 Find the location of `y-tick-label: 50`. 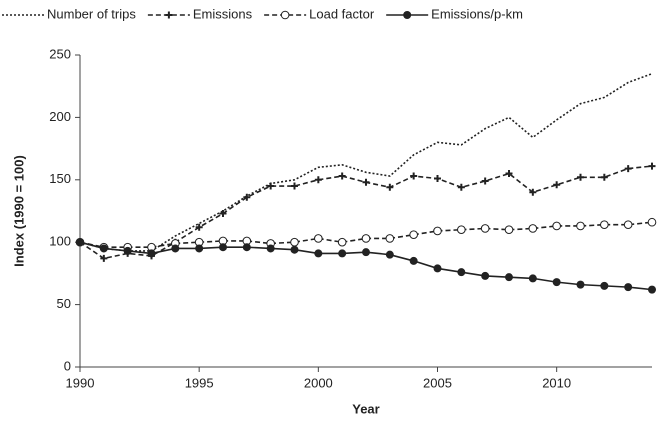

y-tick-label: 50 is located at coordinates (64, 303).